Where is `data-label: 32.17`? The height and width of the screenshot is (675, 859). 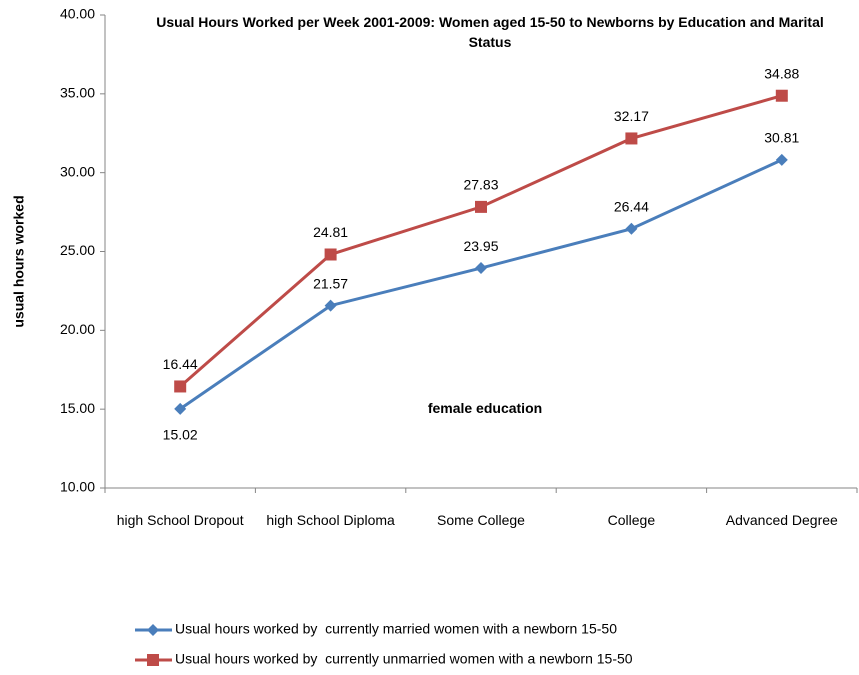
data-label: 32.17 is located at coordinates (631, 116).